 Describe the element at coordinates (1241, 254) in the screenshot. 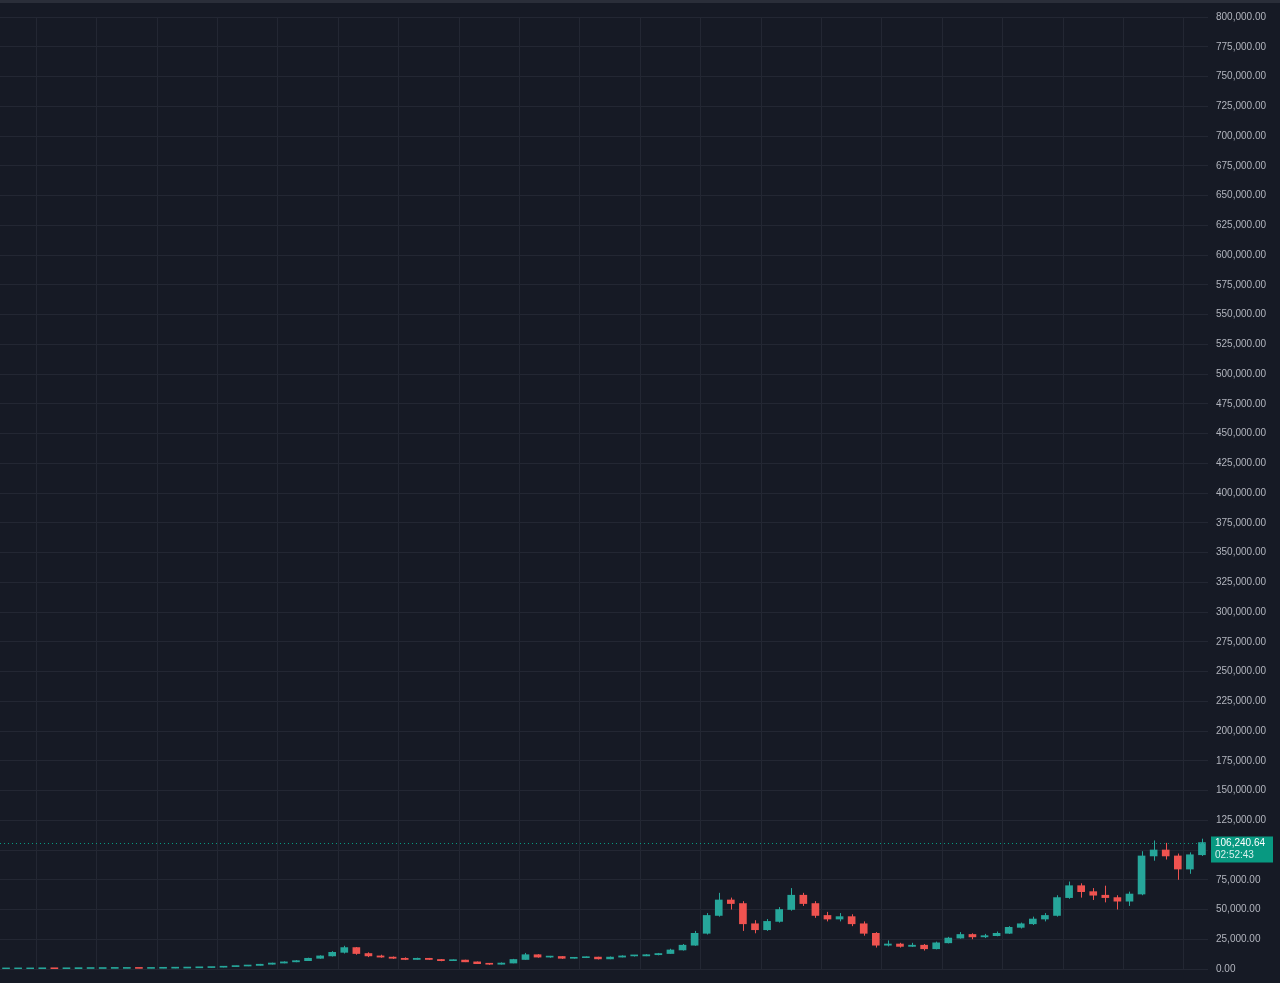

I see `y-tick-label: 600,000.00` at that location.